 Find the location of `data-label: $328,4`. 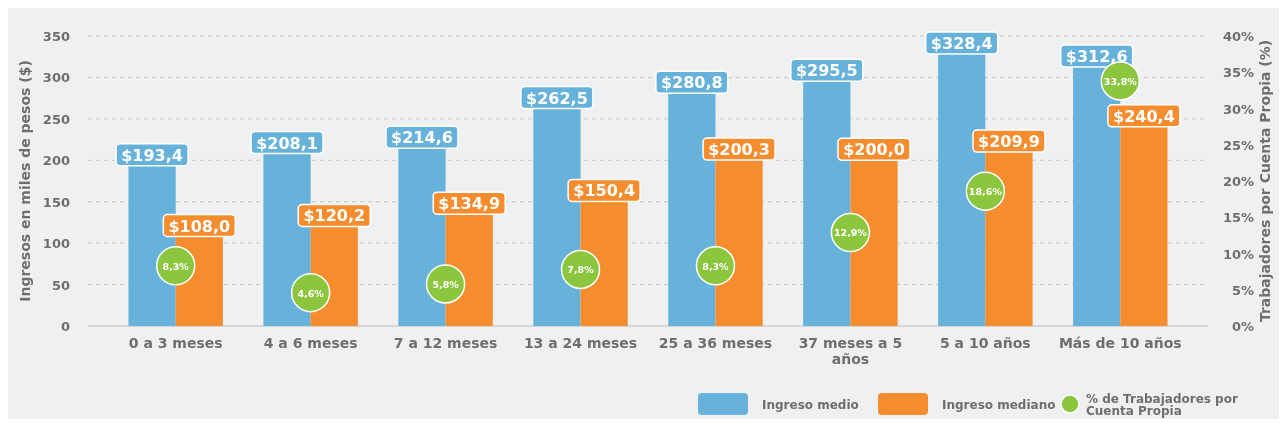

data-label: $328,4 is located at coordinates (961, 43).